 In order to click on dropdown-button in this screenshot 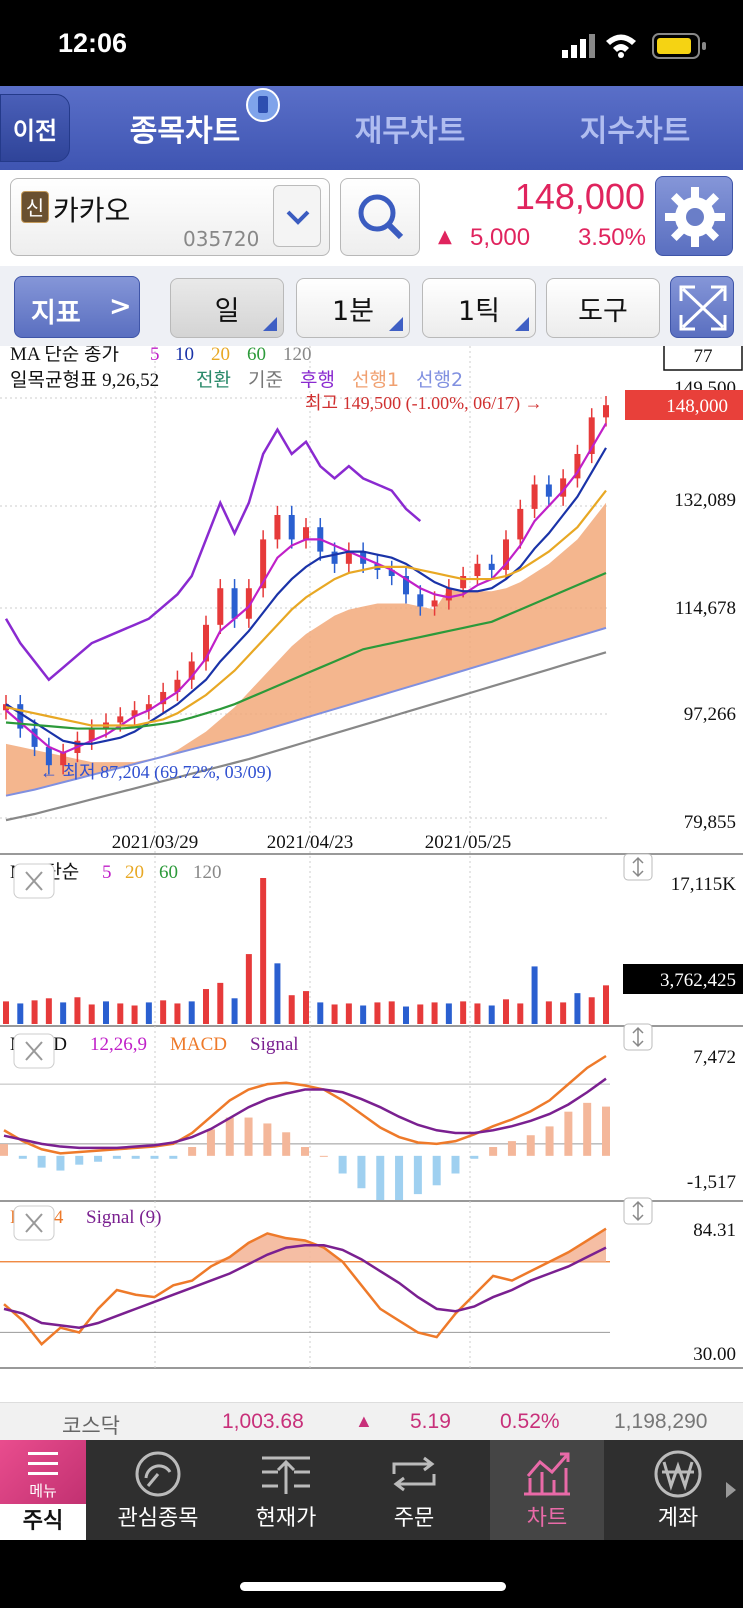, I will do `click(297, 216)`.